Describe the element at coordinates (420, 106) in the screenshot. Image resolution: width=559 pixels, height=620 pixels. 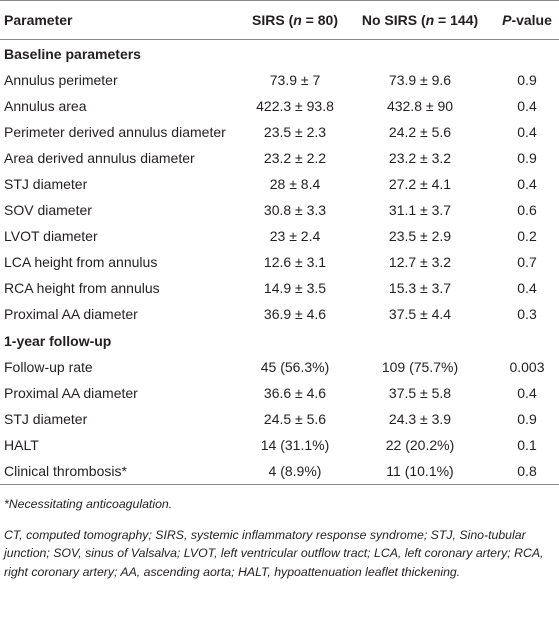
I see `cell: 432.8 ± 90` at that location.